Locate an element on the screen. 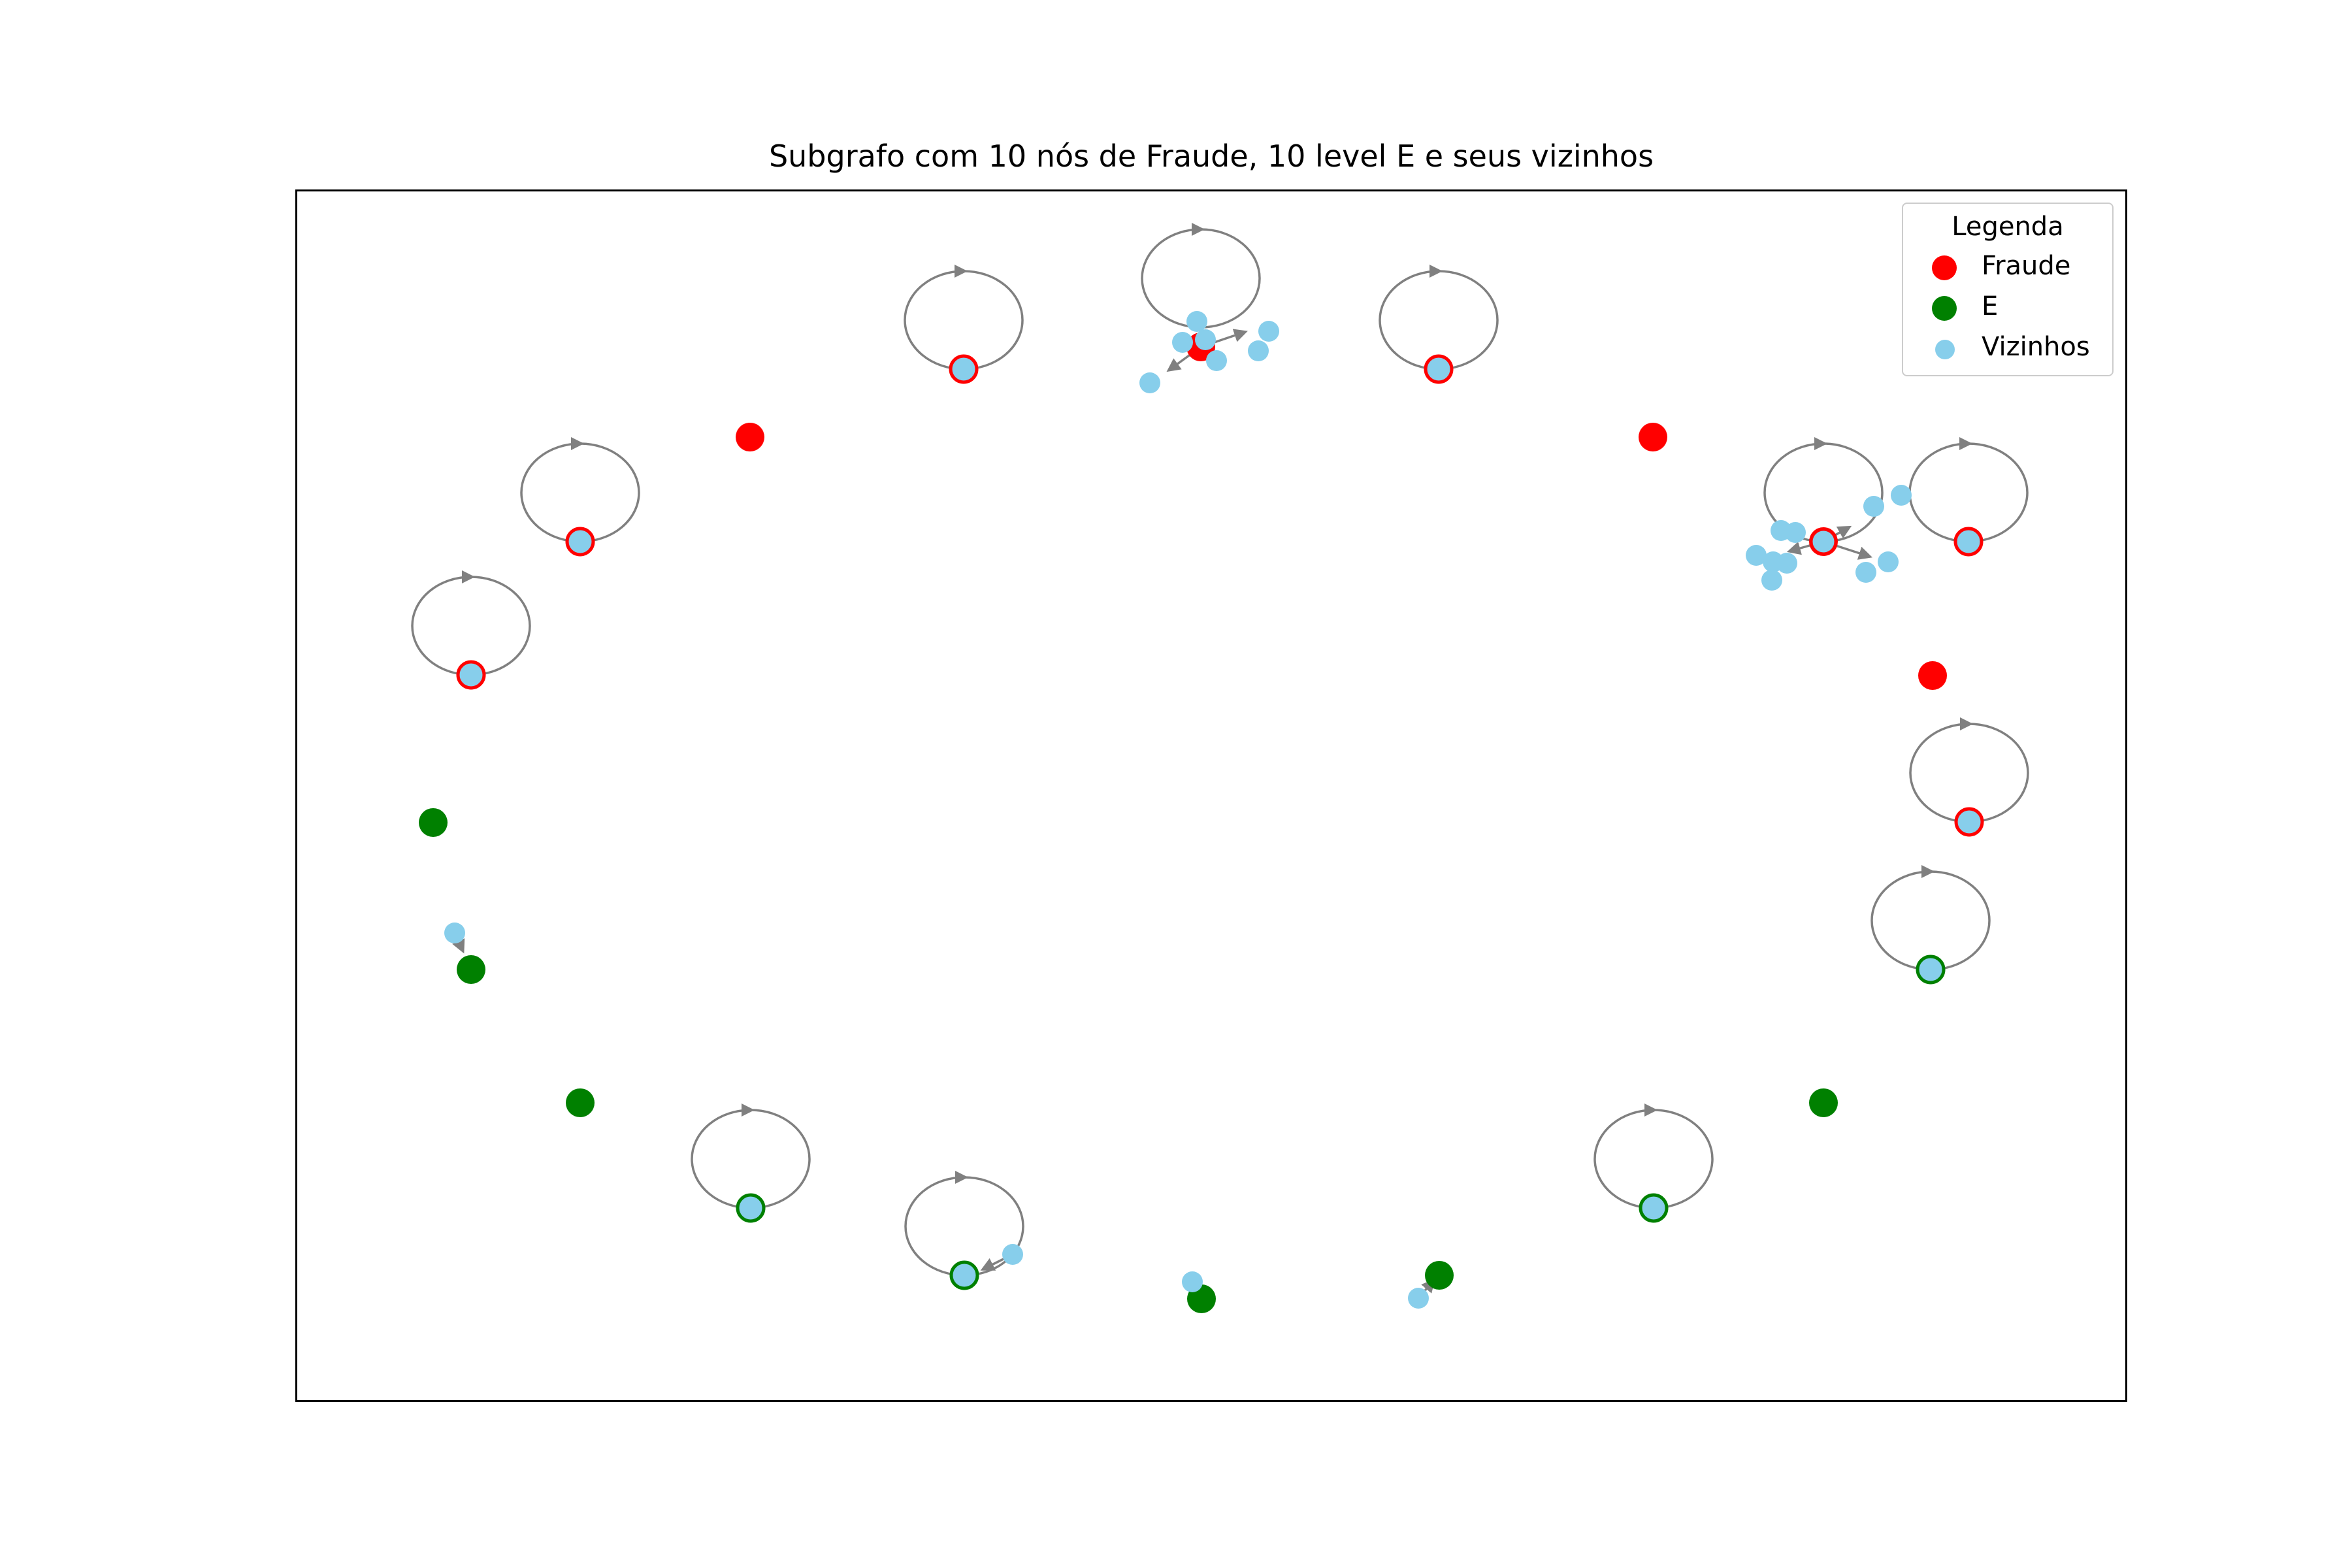  legend-marker-fraude is located at coordinates (1944, 267).